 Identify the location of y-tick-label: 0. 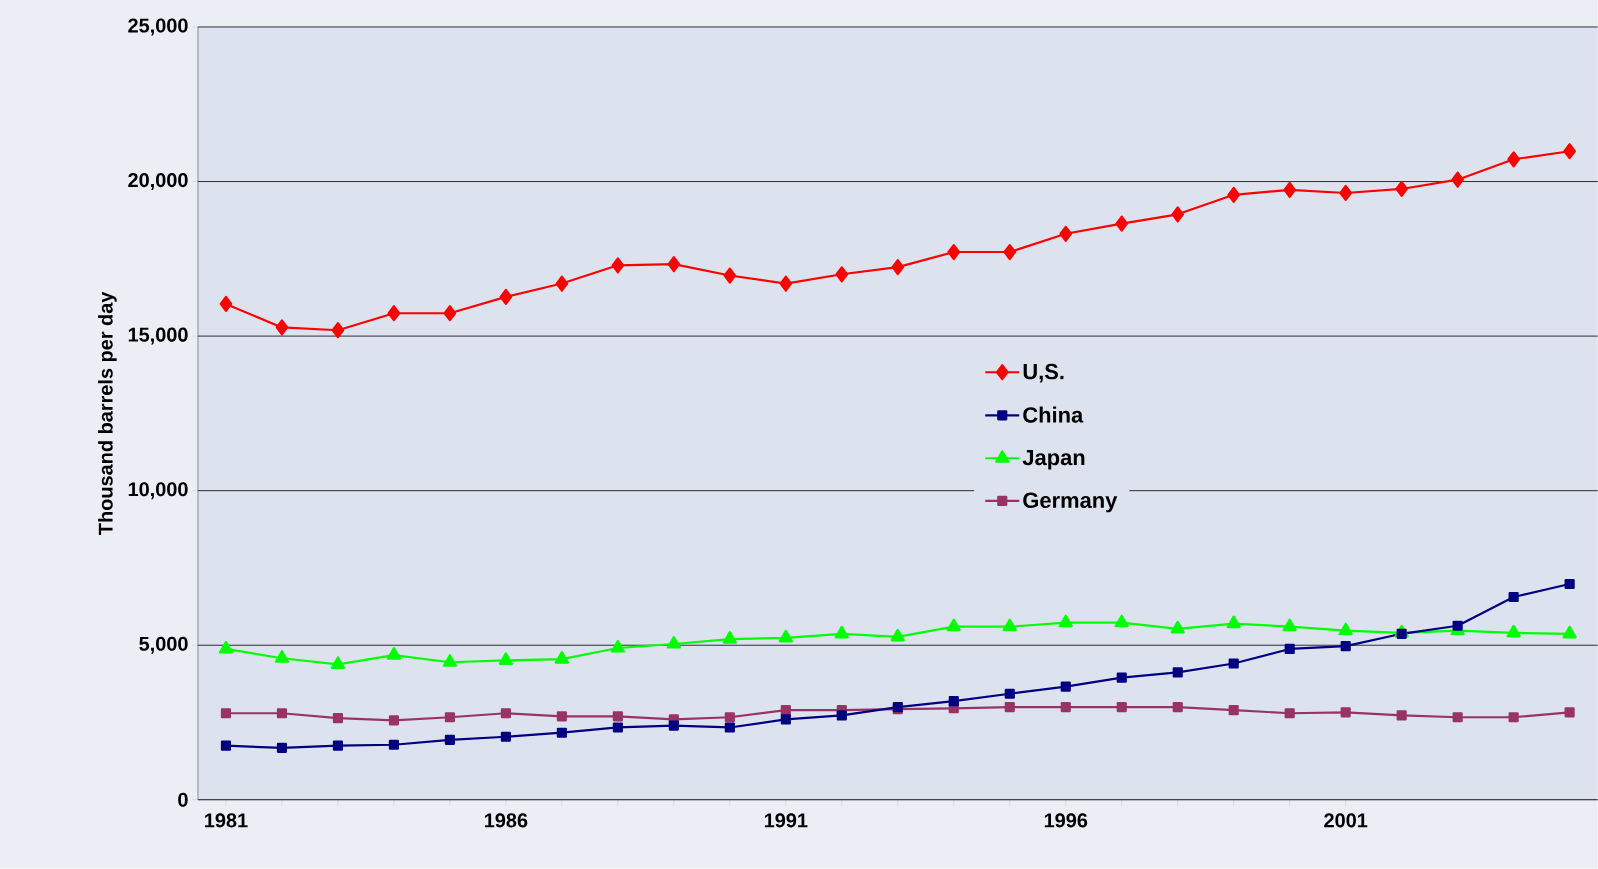
(183, 799).